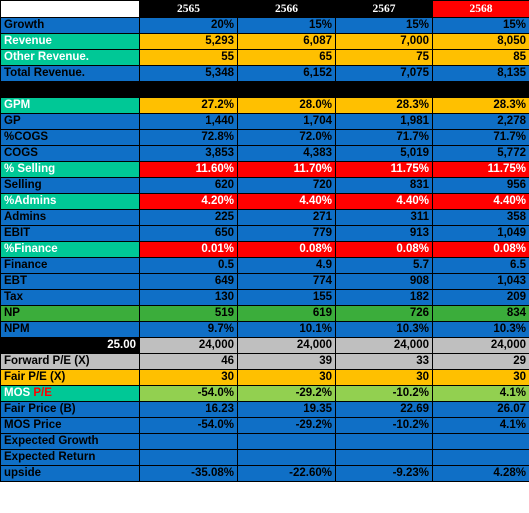 The height and width of the screenshot is (513, 529). Describe the element at coordinates (286, 297) in the screenshot. I see `value-cell: 155` at that location.